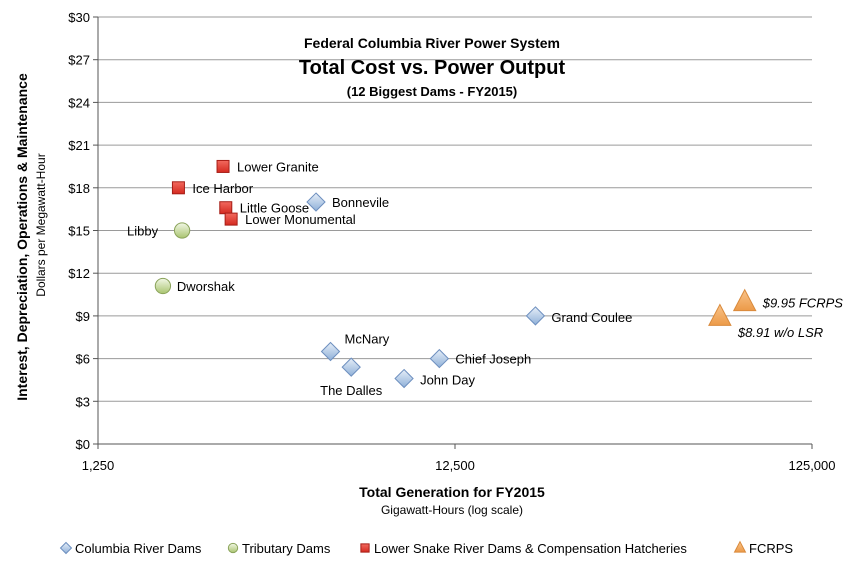  What do you see at coordinates (79, 60) in the screenshot?
I see `y-tick-label: $27` at bounding box center [79, 60].